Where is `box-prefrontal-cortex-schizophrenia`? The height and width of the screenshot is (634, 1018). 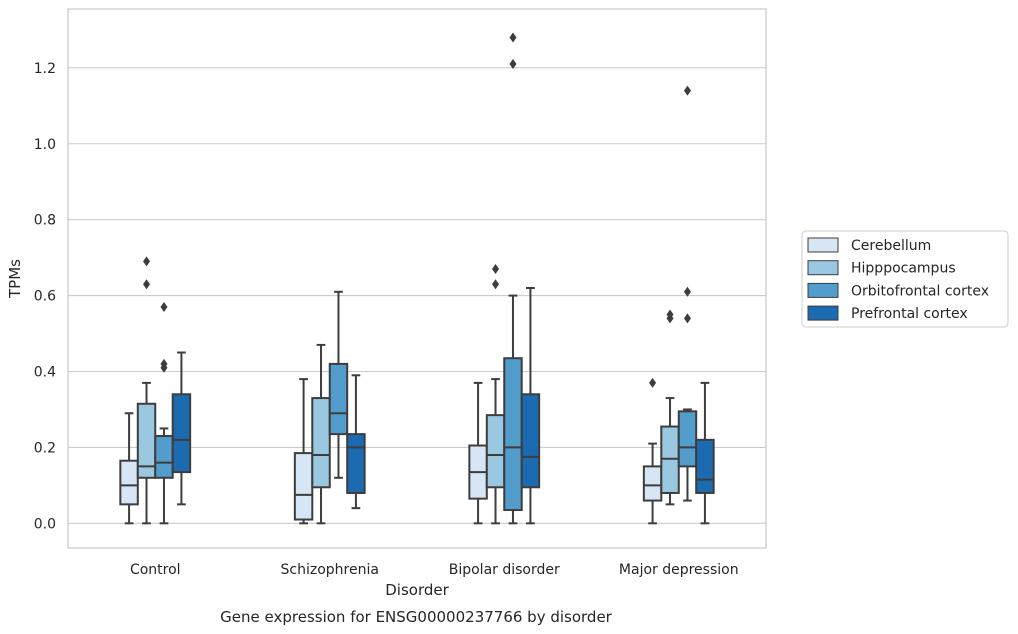
box-prefrontal-cortex-schizophrenia is located at coordinates (356, 442).